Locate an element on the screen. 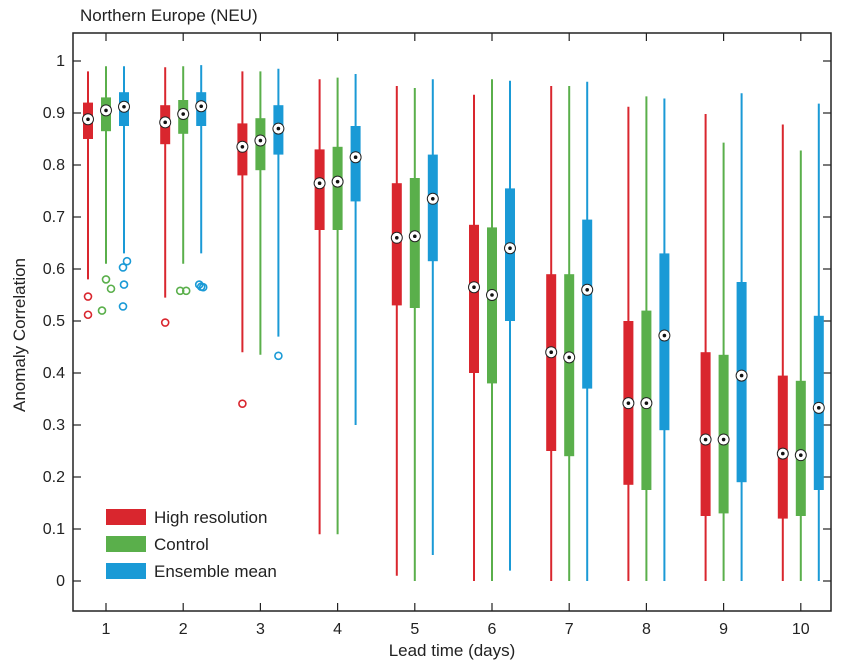  y-tick-label: 0.7 is located at coordinates (54, 217).